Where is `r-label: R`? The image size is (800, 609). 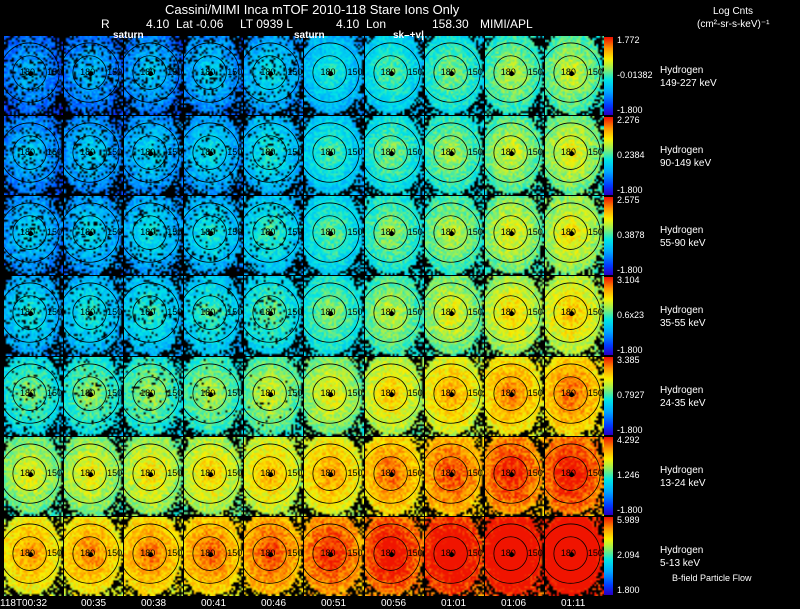 r-label: R is located at coordinates (105, 24).